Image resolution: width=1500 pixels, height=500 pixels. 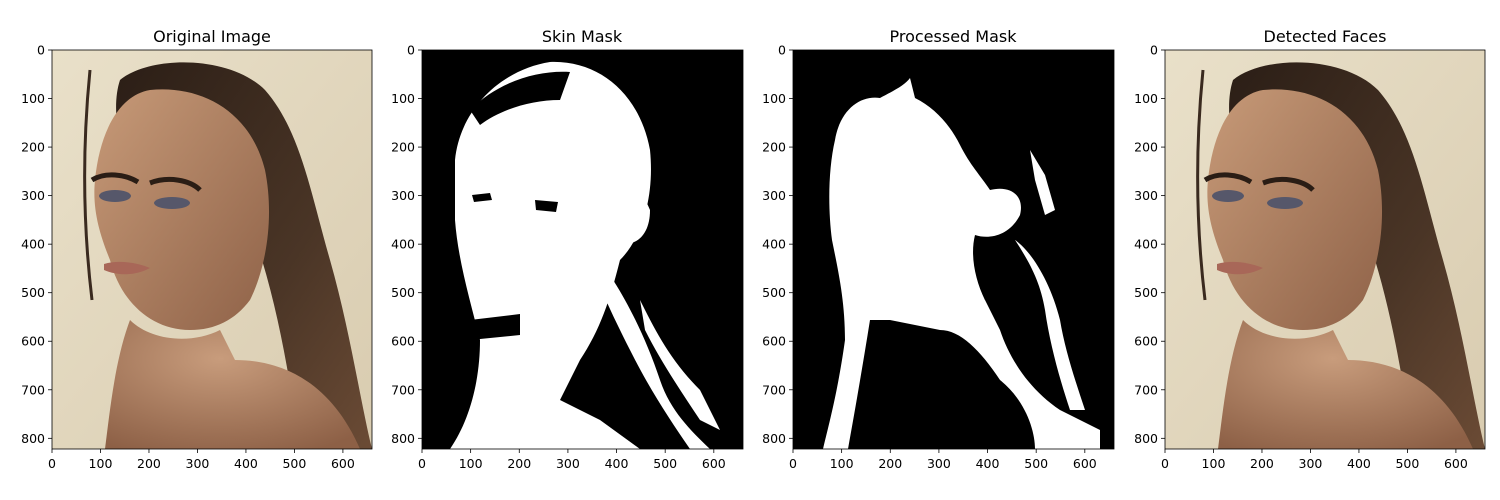 What do you see at coordinates (954, 36) in the screenshot?
I see `panel-title: Processed Mask` at bounding box center [954, 36].